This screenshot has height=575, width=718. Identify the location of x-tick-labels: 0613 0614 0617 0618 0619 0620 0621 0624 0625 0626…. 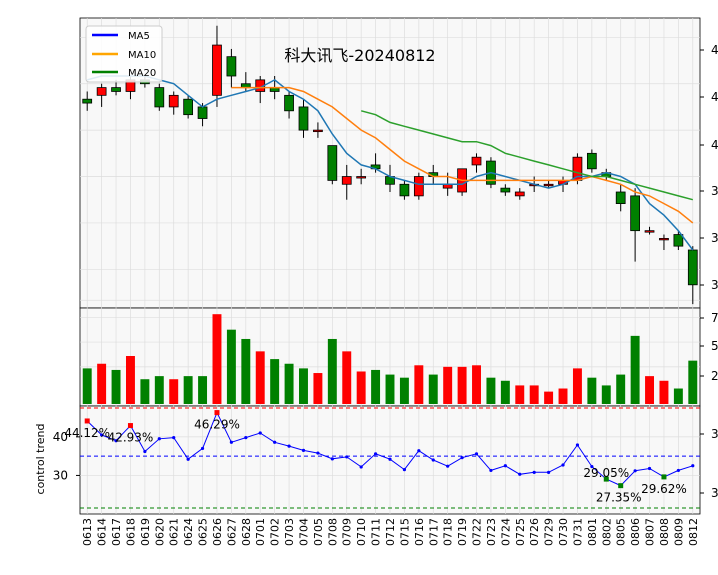
(390, 532).